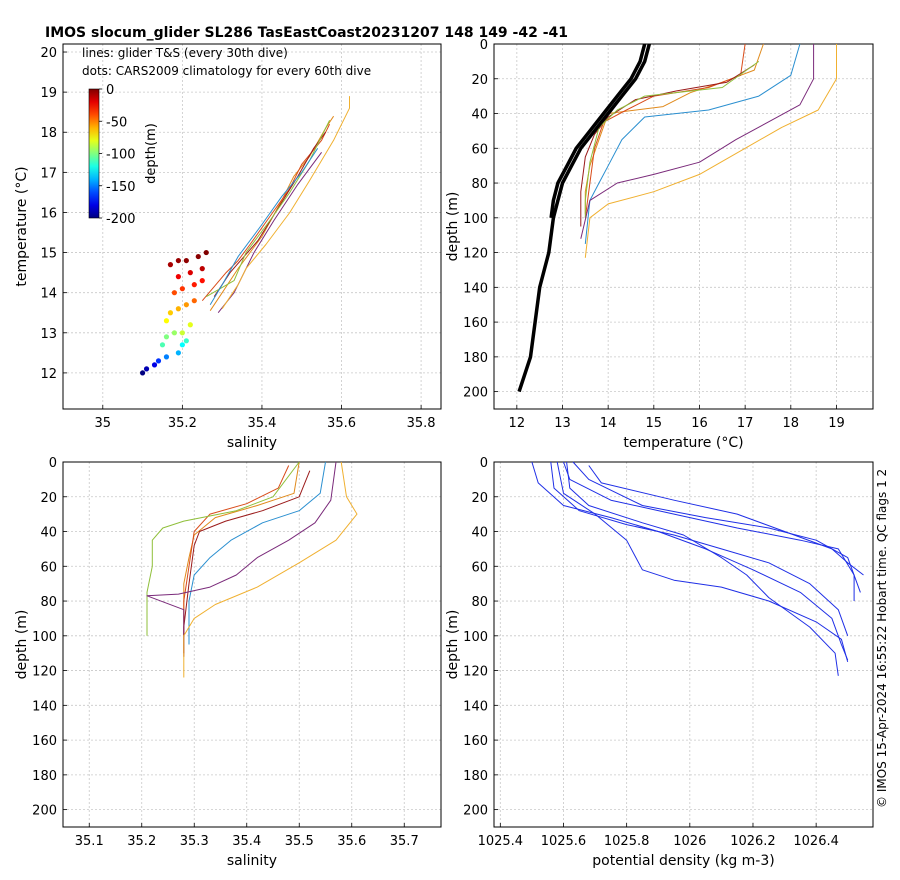  I want to click on ts-xtick-label: 35.8, so click(421, 423).